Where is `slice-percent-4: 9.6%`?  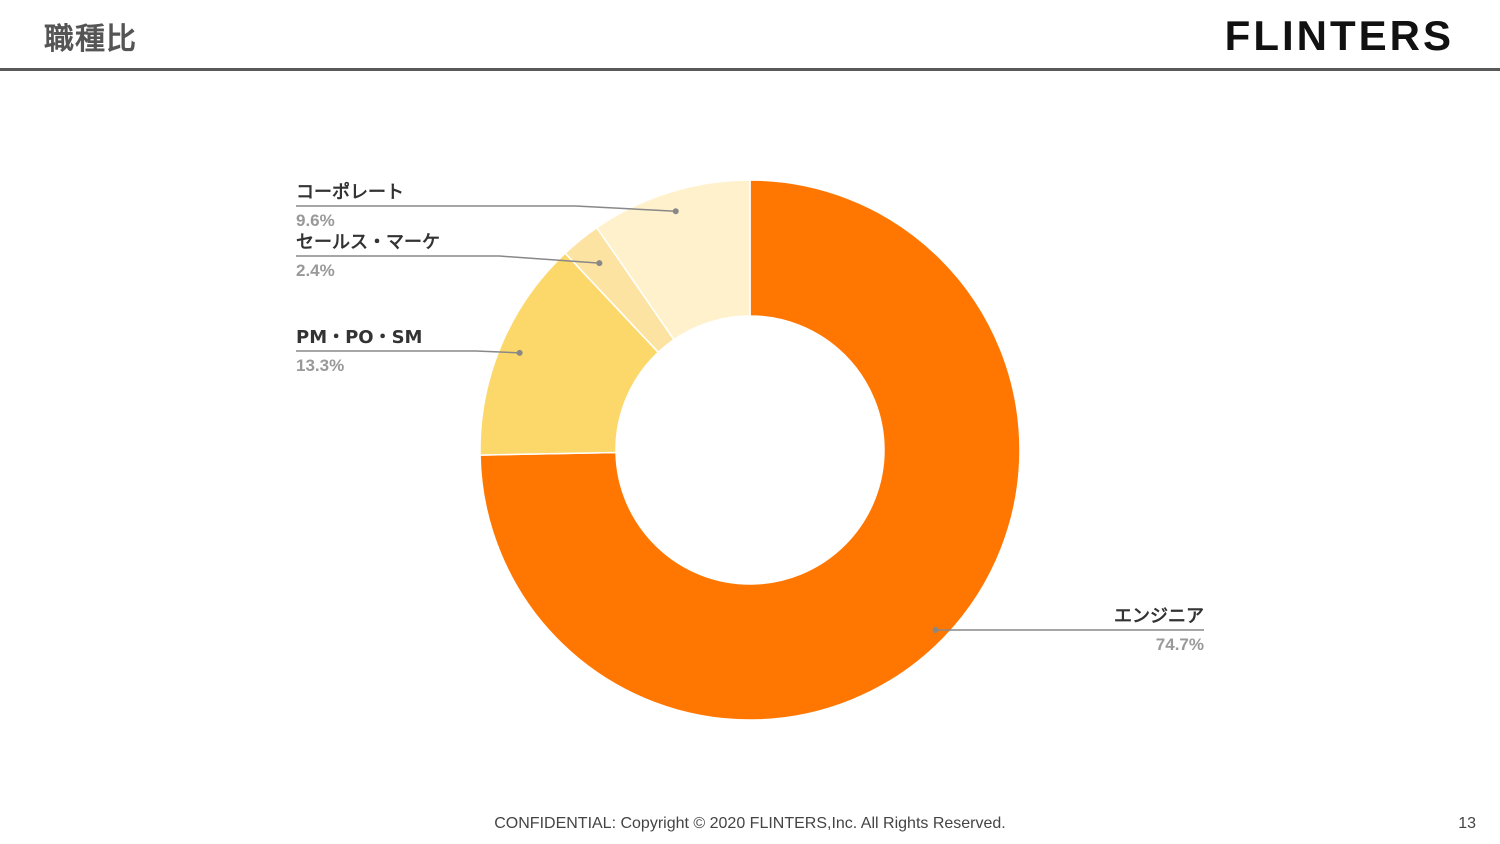
slice-percent-4: 9.6% is located at coordinates (315, 220).